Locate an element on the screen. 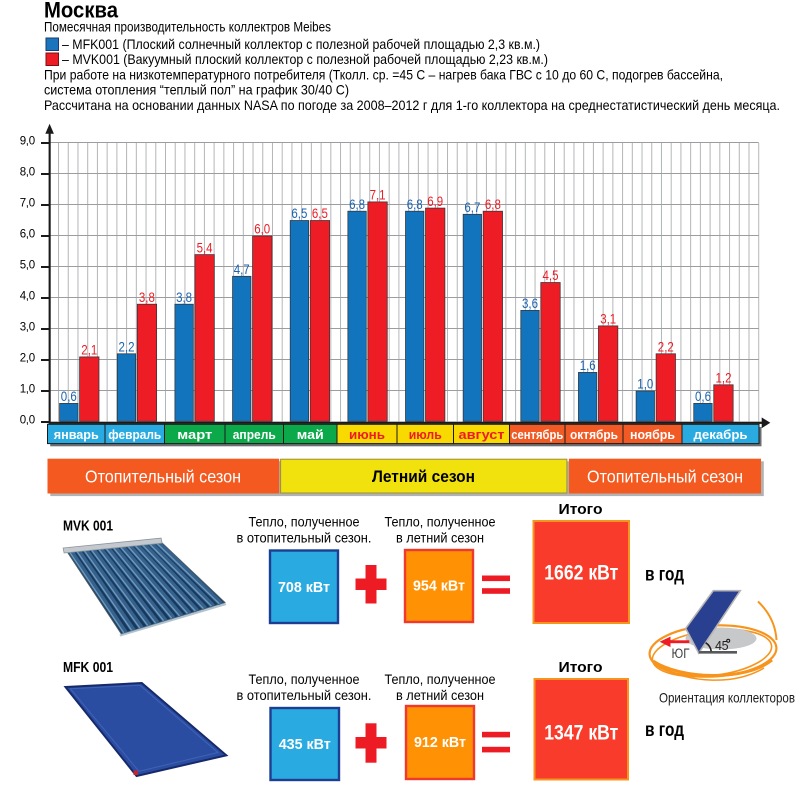  svg-text: июль is located at coordinates (425, 434).